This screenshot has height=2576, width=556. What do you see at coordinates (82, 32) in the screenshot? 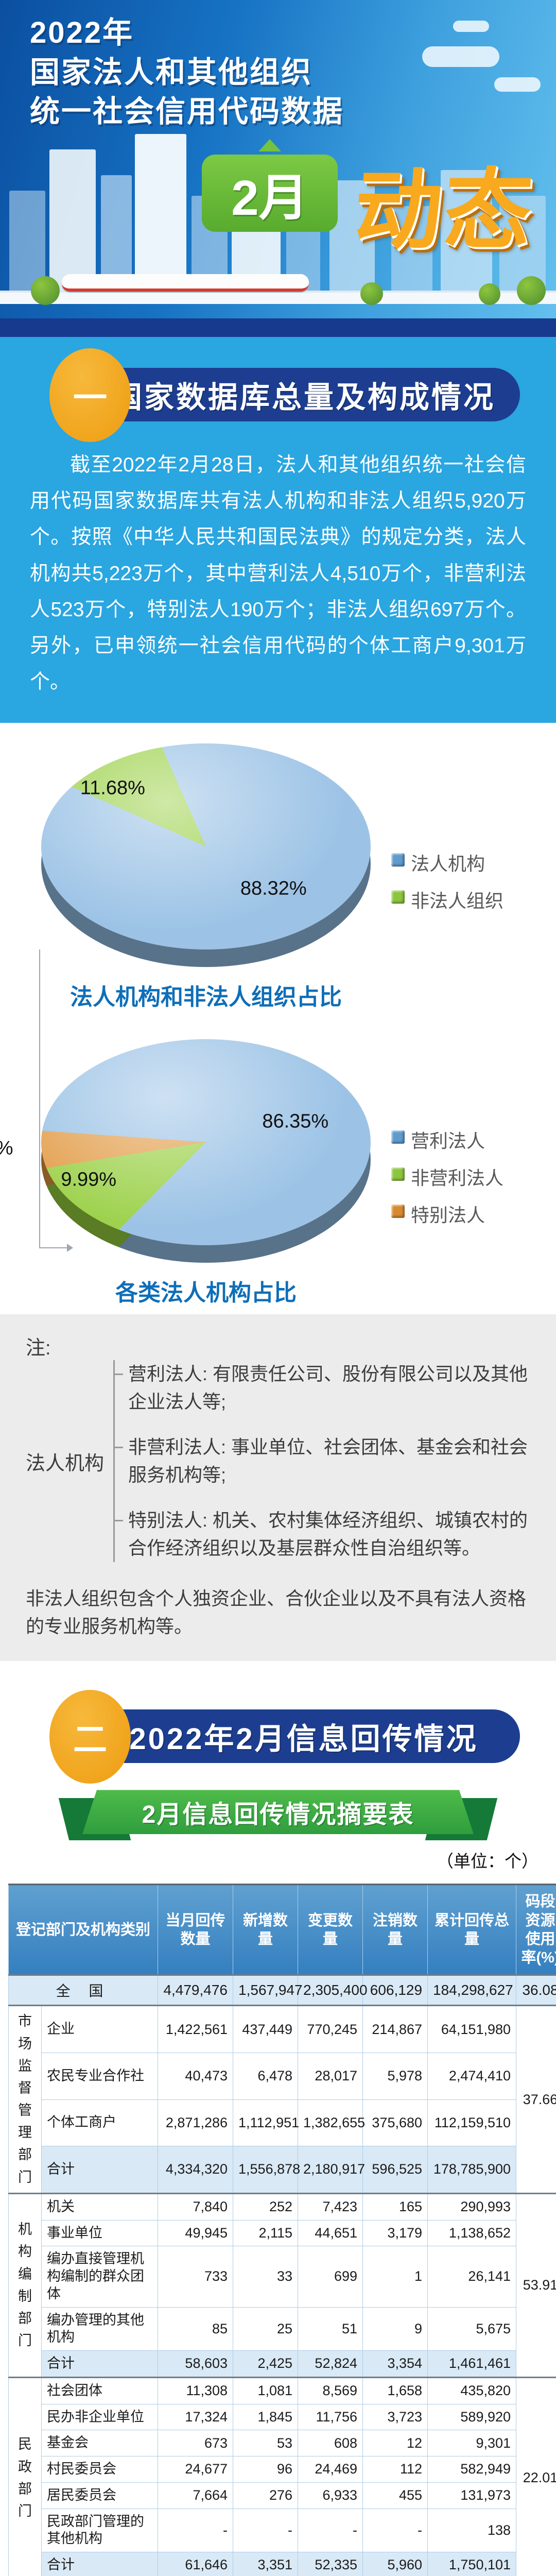
I see `title-year: 2022年` at bounding box center [82, 32].